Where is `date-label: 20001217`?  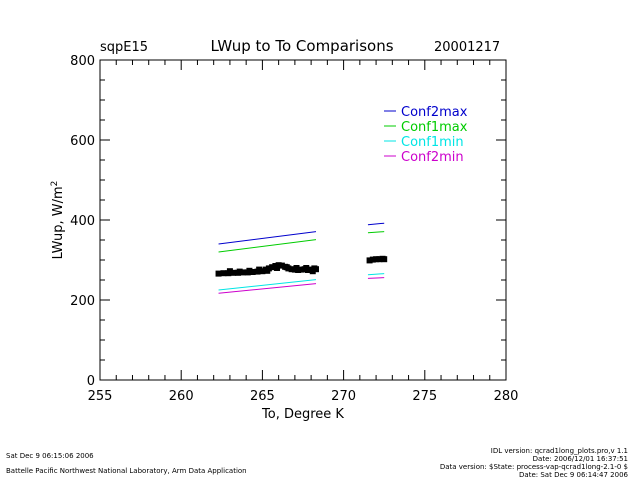 date-label: 20001217 is located at coordinates (467, 47).